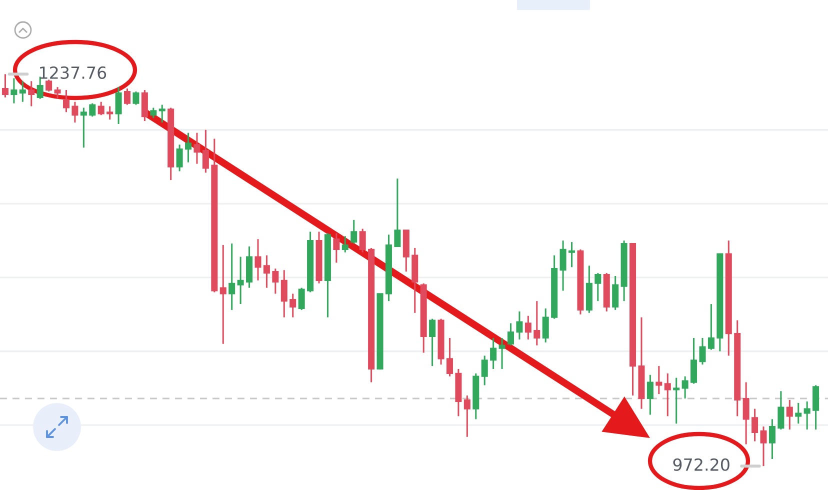  What do you see at coordinates (701, 464) in the screenshot?
I see `annotation: 972.20` at bounding box center [701, 464].